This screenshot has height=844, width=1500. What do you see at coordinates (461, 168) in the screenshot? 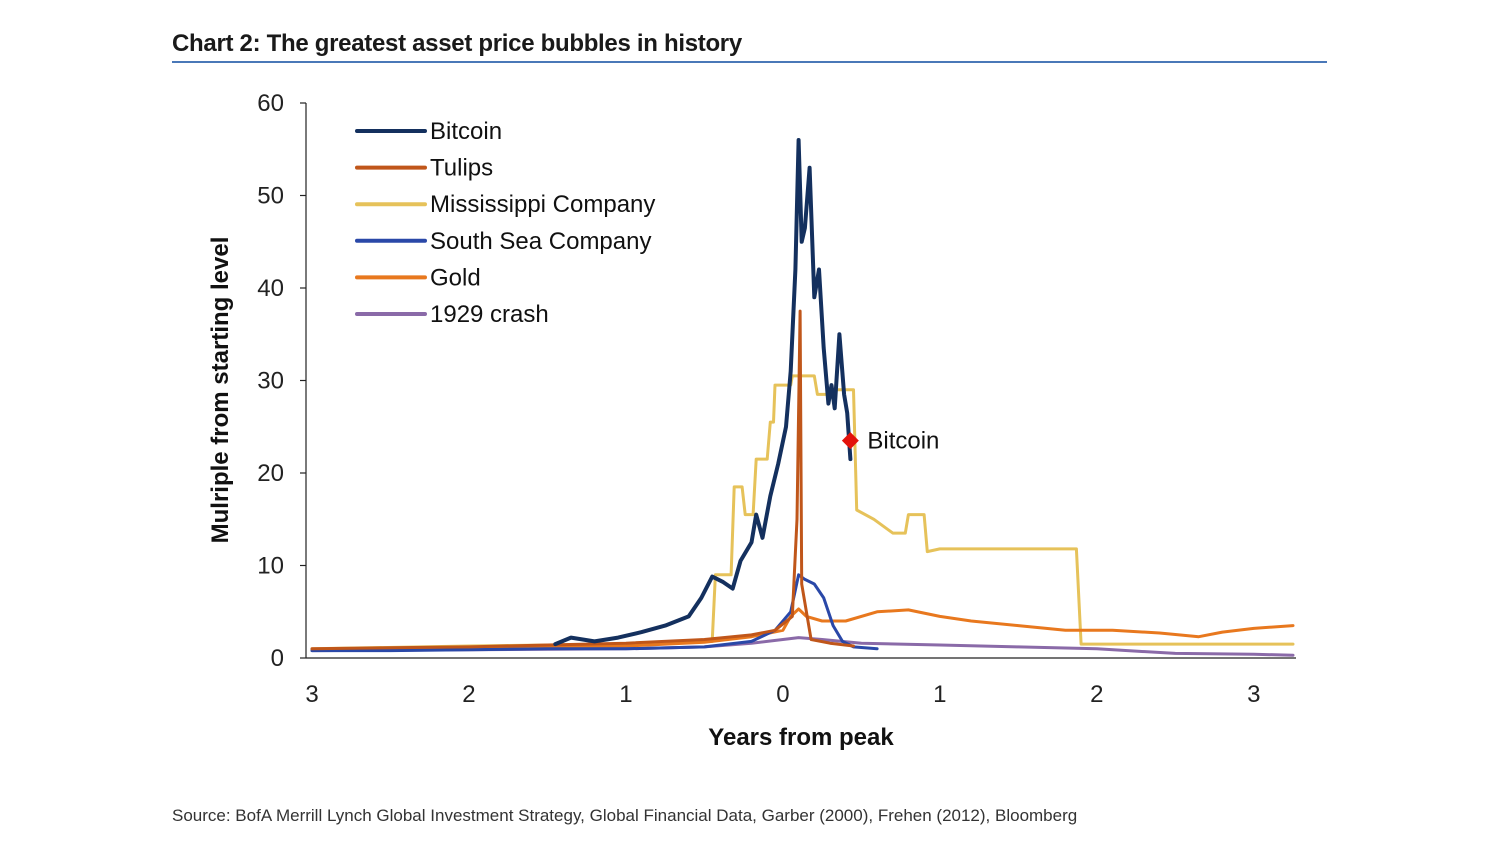
I see `legend-label: Tulips` at bounding box center [461, 168].